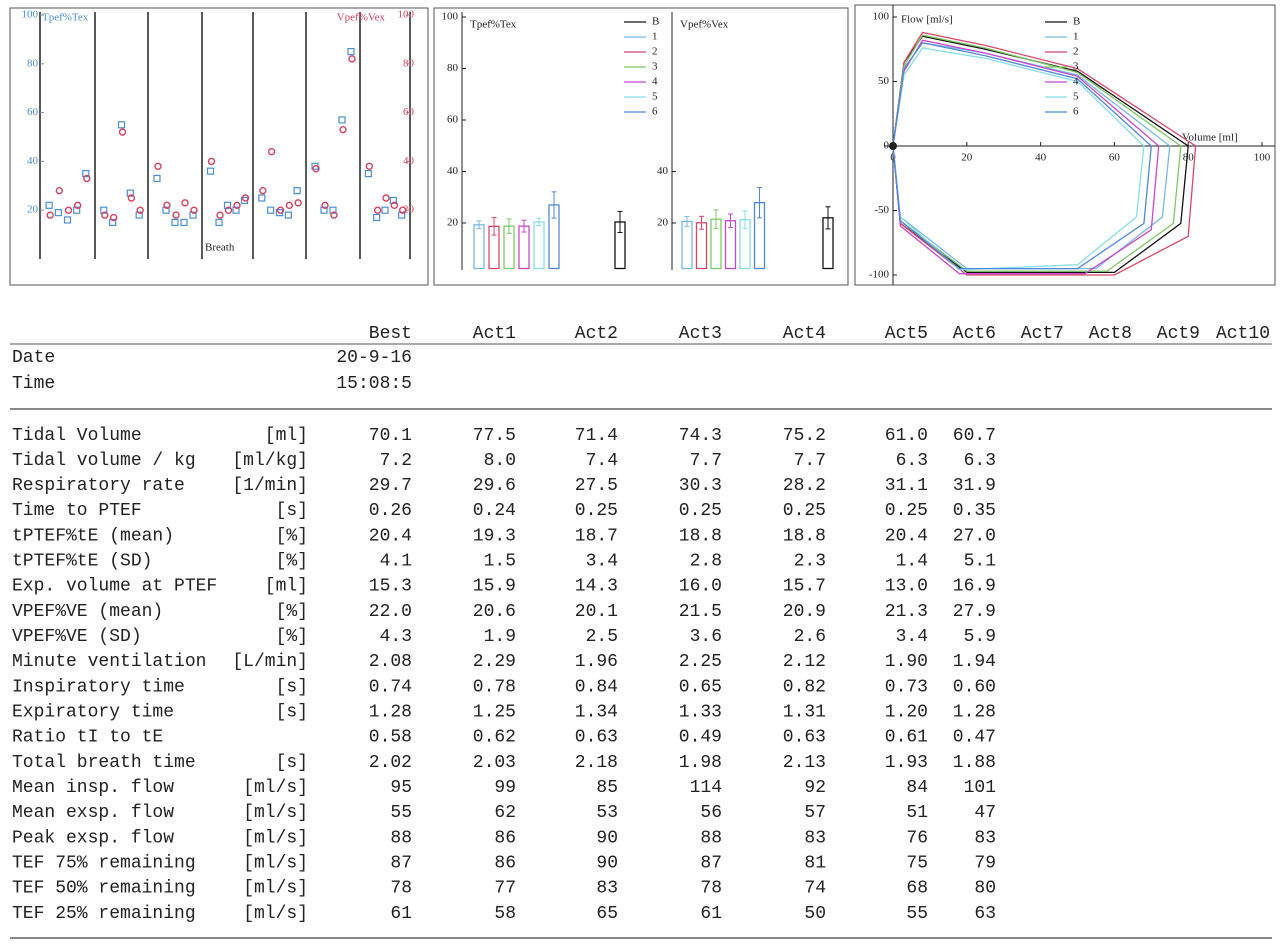 The width and height of the screenshot is (1280, 946). Describe the element at coordinates (879, 275) in the screenshot. I see `y-tick-label: -100` at that location.